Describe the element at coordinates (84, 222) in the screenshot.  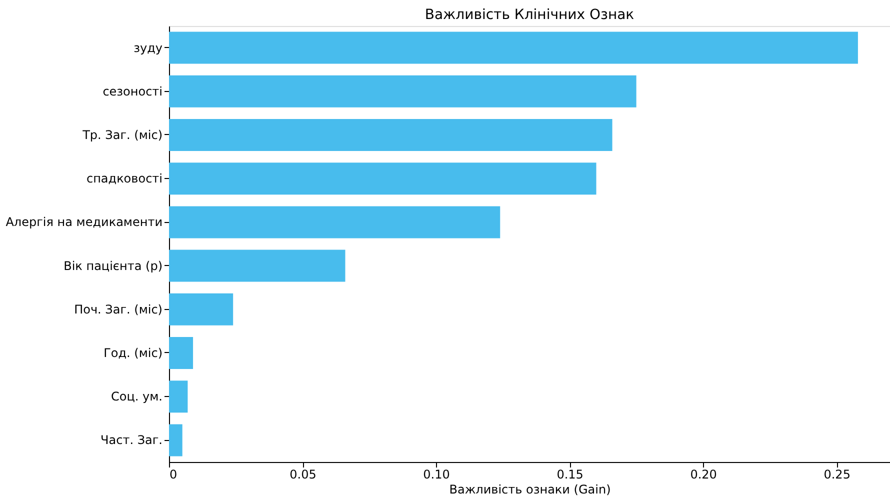
I see `y-tick-label: Алергія на медикаменти` at that location.